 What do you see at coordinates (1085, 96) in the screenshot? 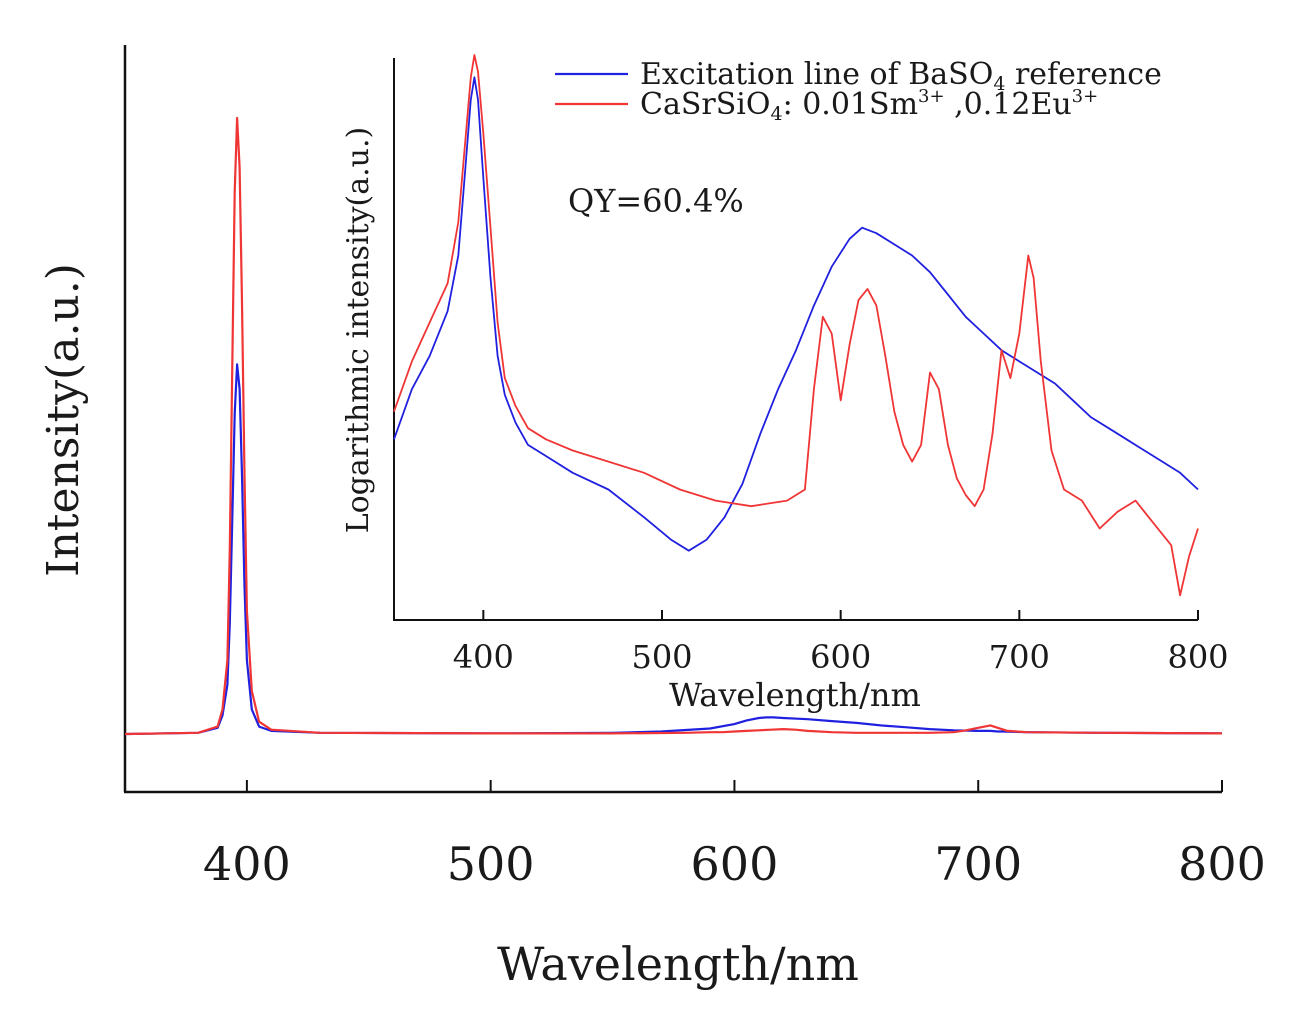
I see `legend-label-1-part-5: 3+` at bounding box center [1085, 96].